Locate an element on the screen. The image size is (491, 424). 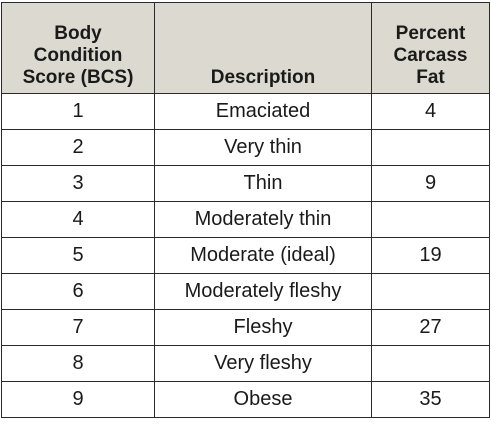
description-cell: Very fleshy is located at coordinates (263, 363).